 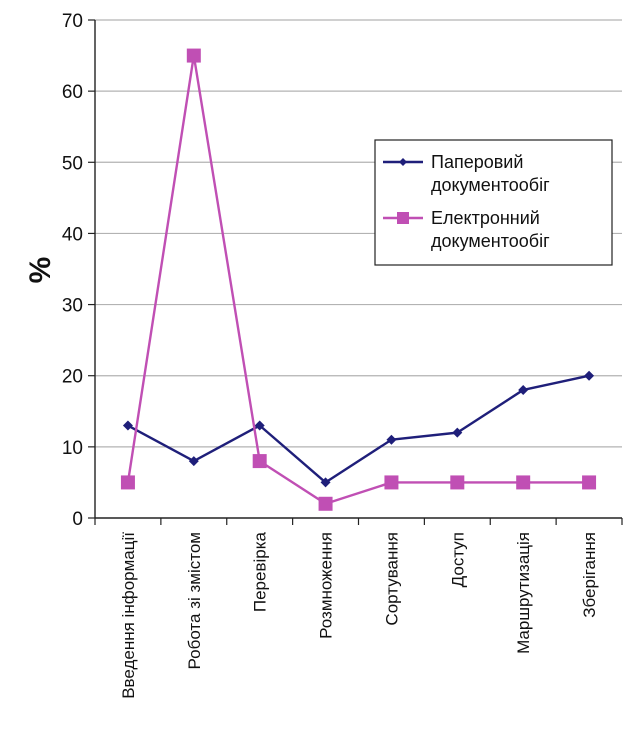 I want to click on legend-label: Електронний, so click(x=485, y=218).